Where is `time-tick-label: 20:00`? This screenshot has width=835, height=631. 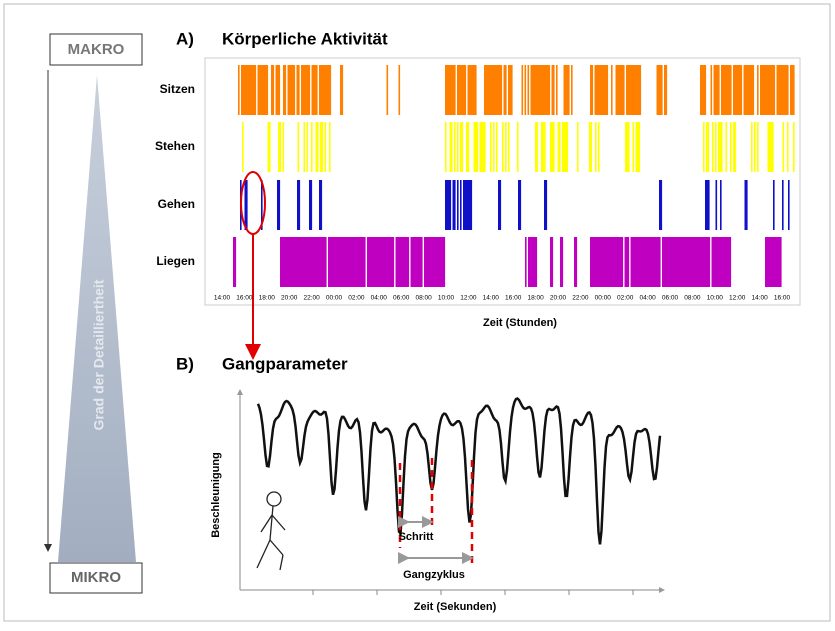
time-tick-label: 20:00 is located at coordinates (558, 298).